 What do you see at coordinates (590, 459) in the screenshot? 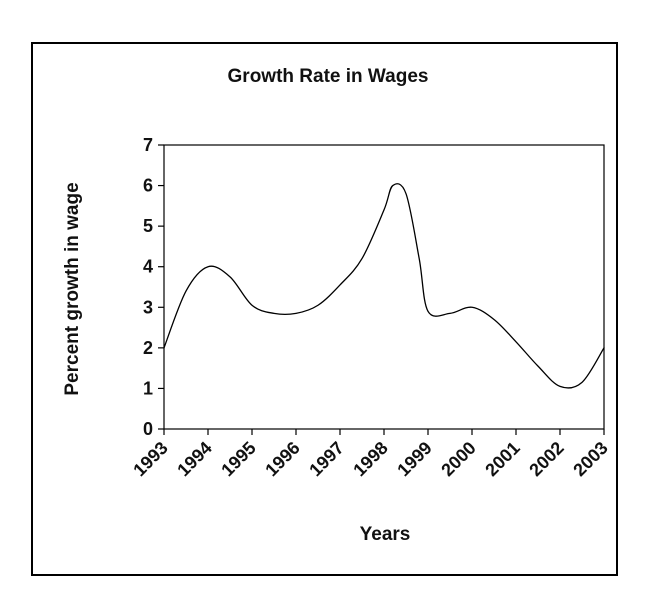
I see `x-tick-label: 2003` at bounding box center [590, 459].